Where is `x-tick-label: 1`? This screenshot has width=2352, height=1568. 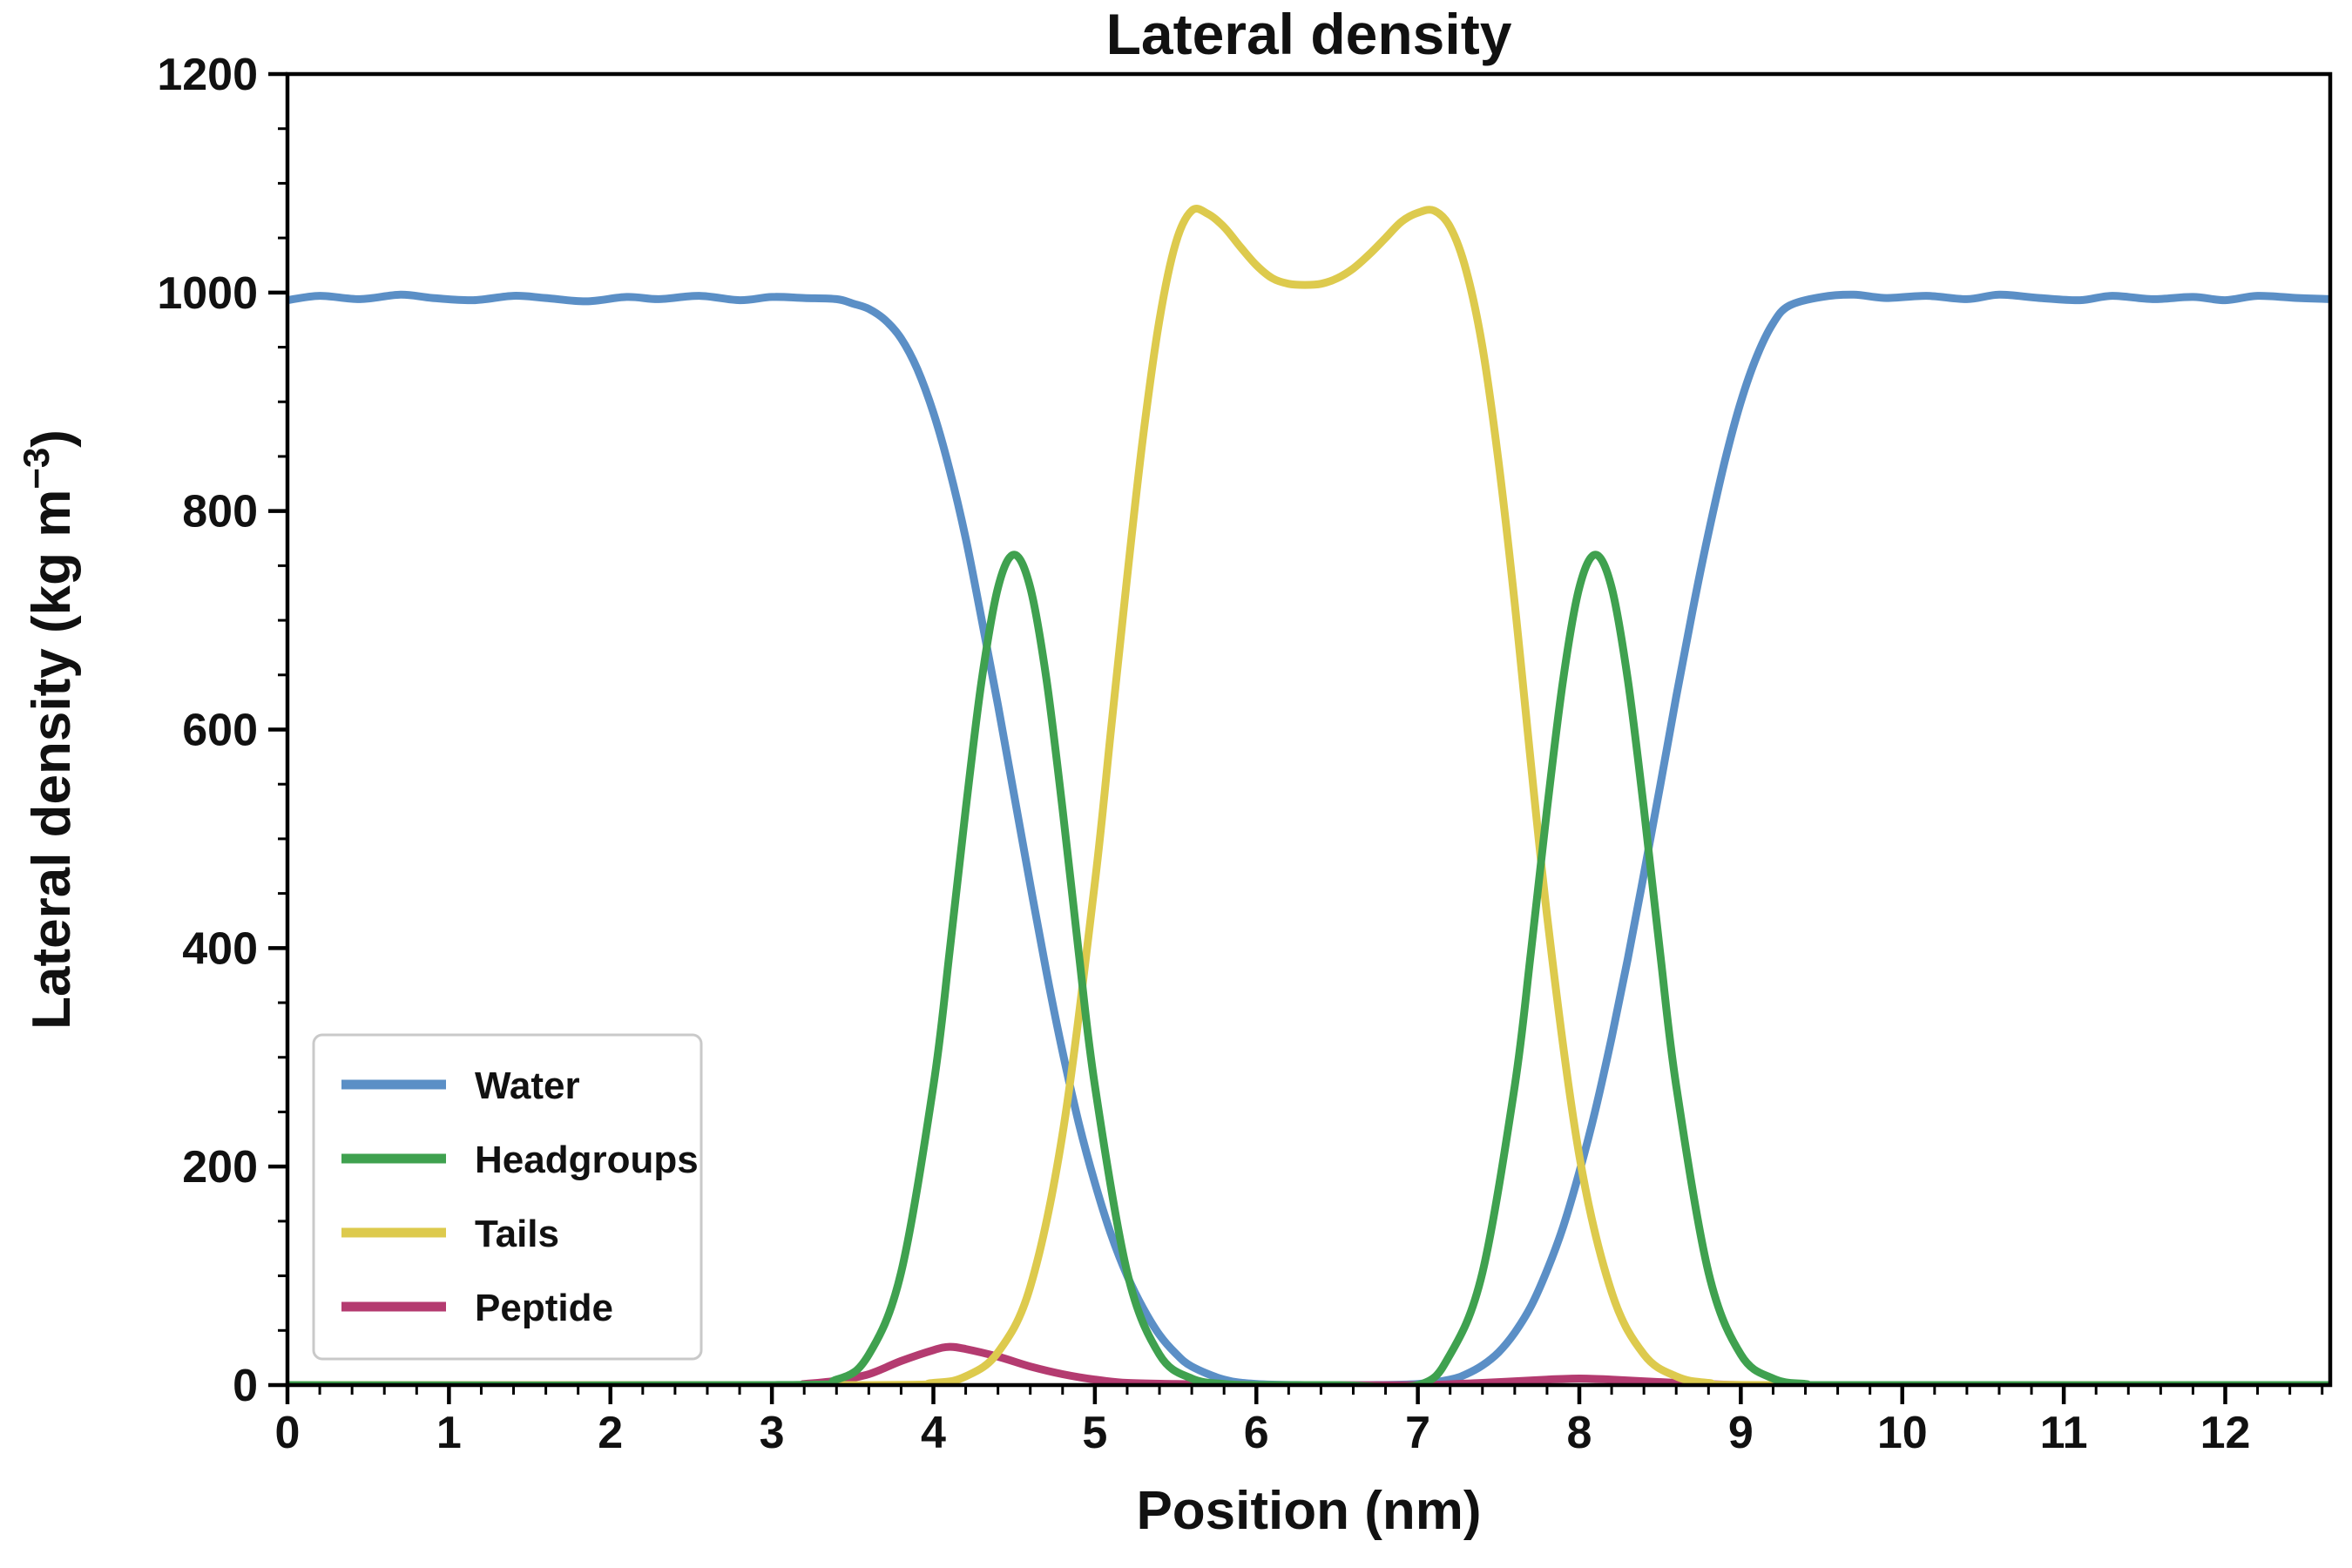
x-tick-label: 1 is located at coordinates (449, 1433).